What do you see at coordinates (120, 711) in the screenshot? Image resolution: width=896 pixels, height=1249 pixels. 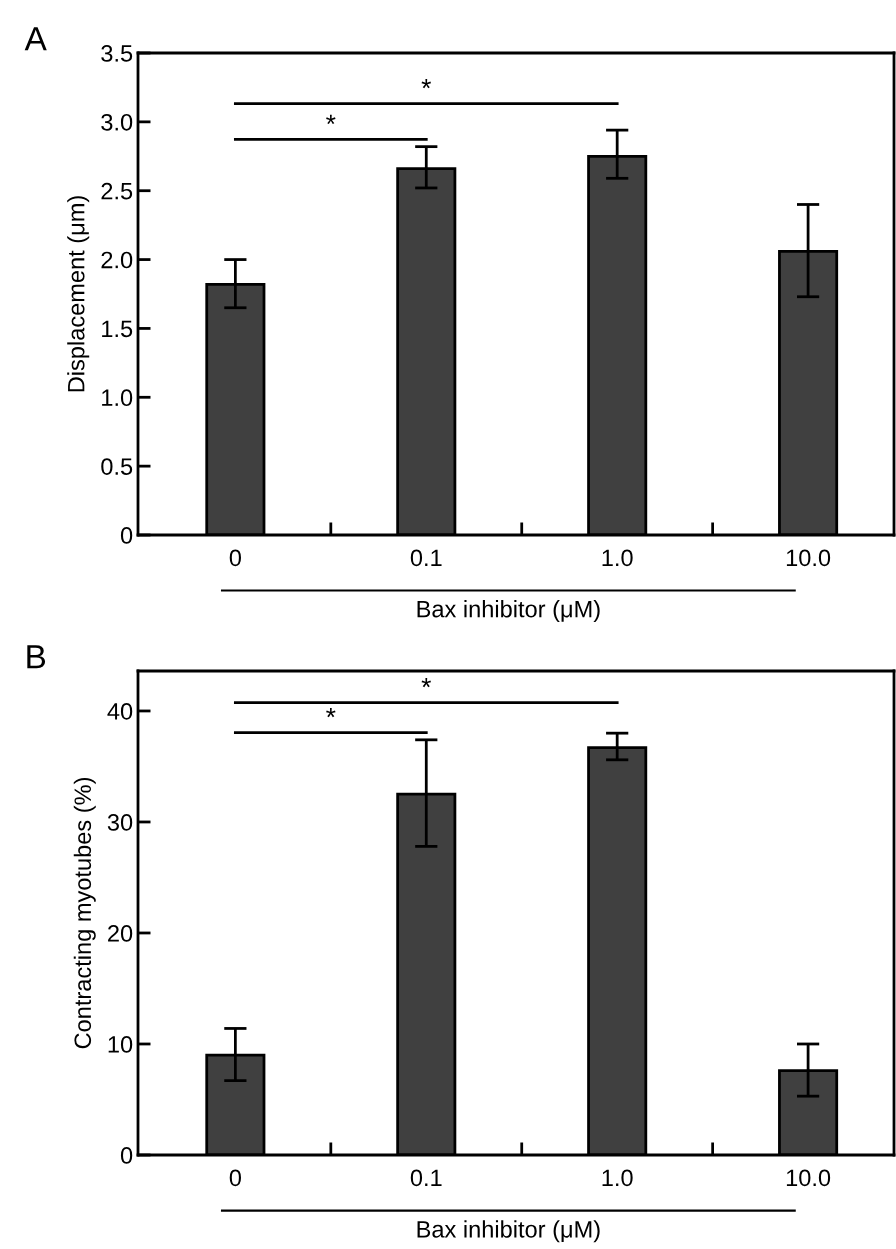 I see `y-tick-label: 40` at bounding box center [120, 711].